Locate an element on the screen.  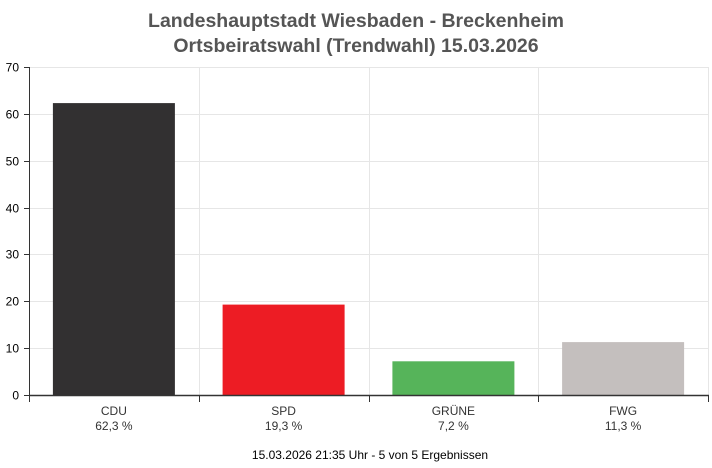
bar-spd is located at coordinates (283, 349).